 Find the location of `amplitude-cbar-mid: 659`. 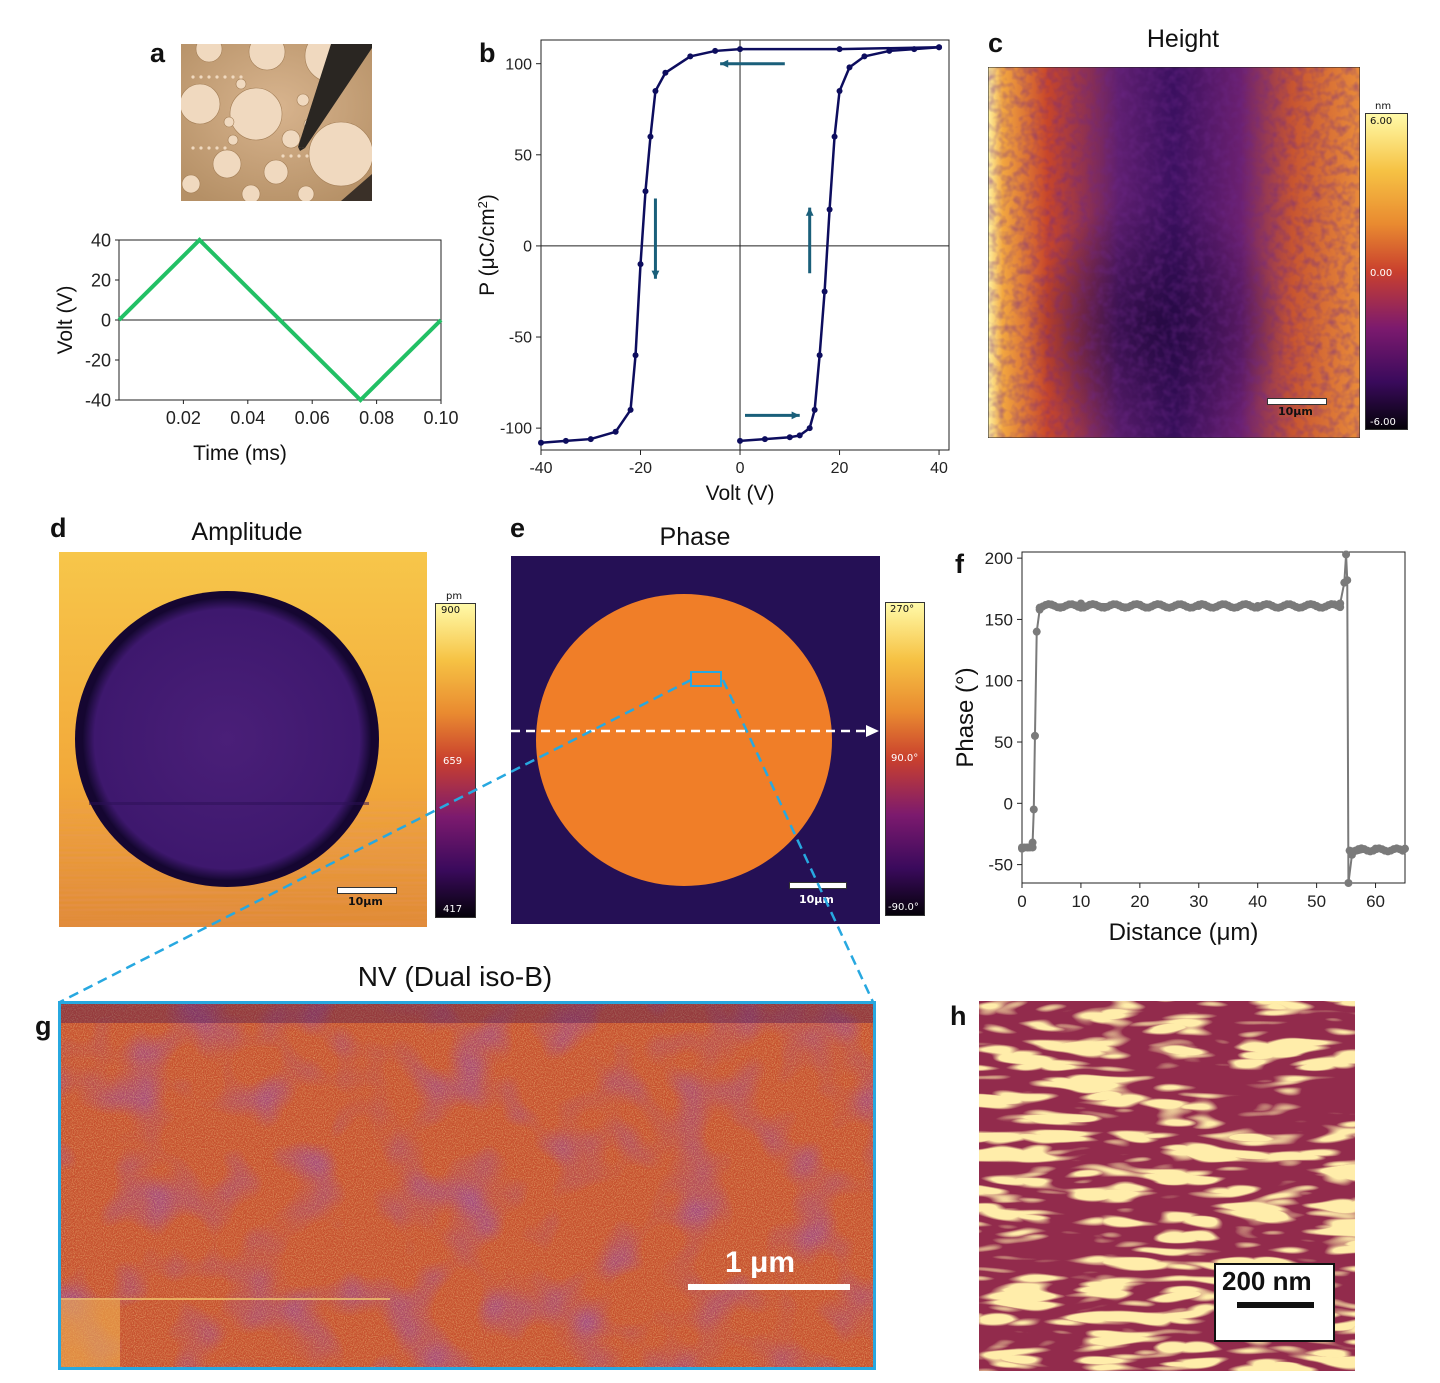

amplitude-cbar-mid: 659 is located at coordinates (453, 761).